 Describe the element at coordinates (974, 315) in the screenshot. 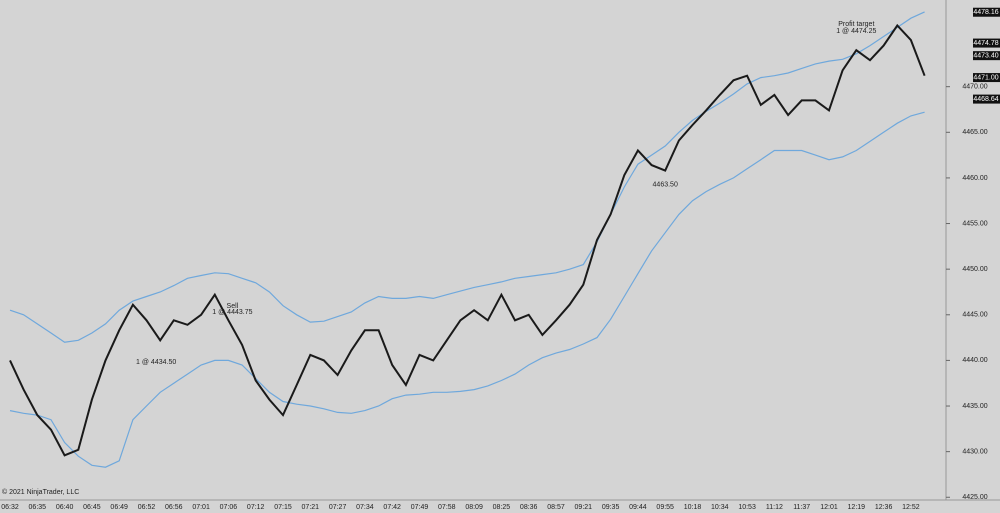

I see `y-tick-label: 4445.00` at that location.